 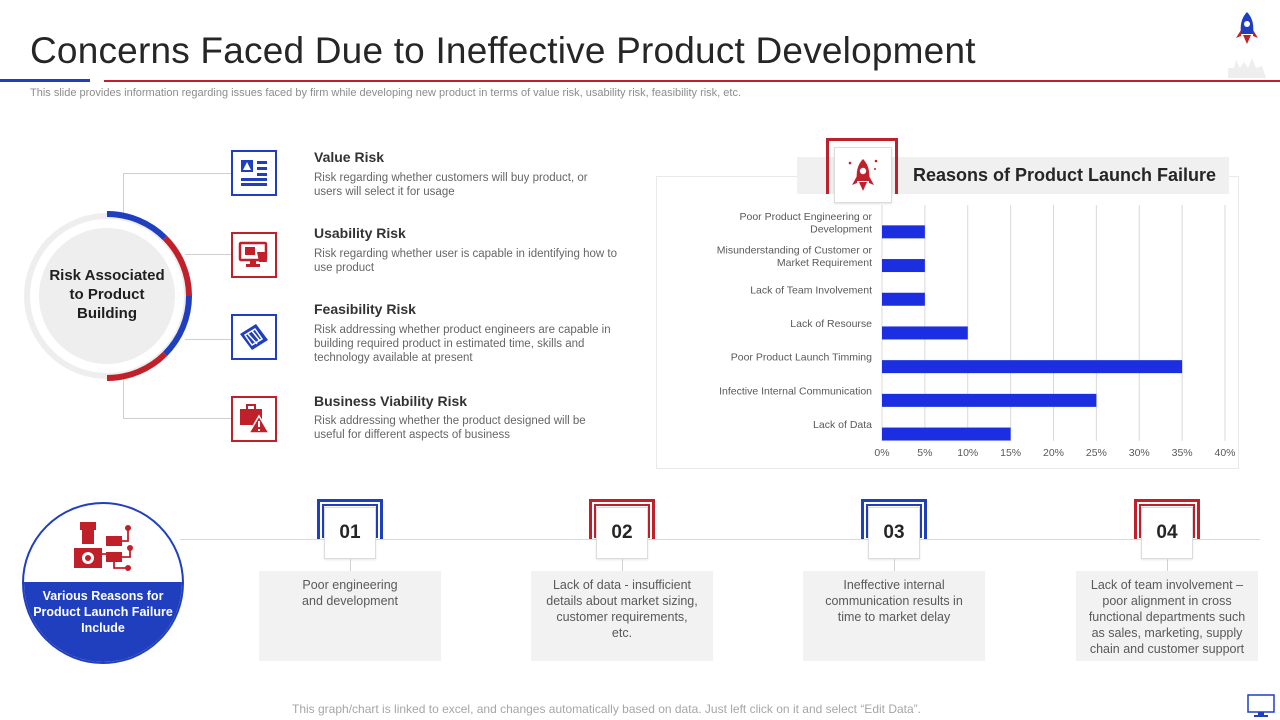 What do you see at coordinates (391, 401) in the screenshot?
I see `risk-title: Business Viability Risk` at bounding box center [391, 401].